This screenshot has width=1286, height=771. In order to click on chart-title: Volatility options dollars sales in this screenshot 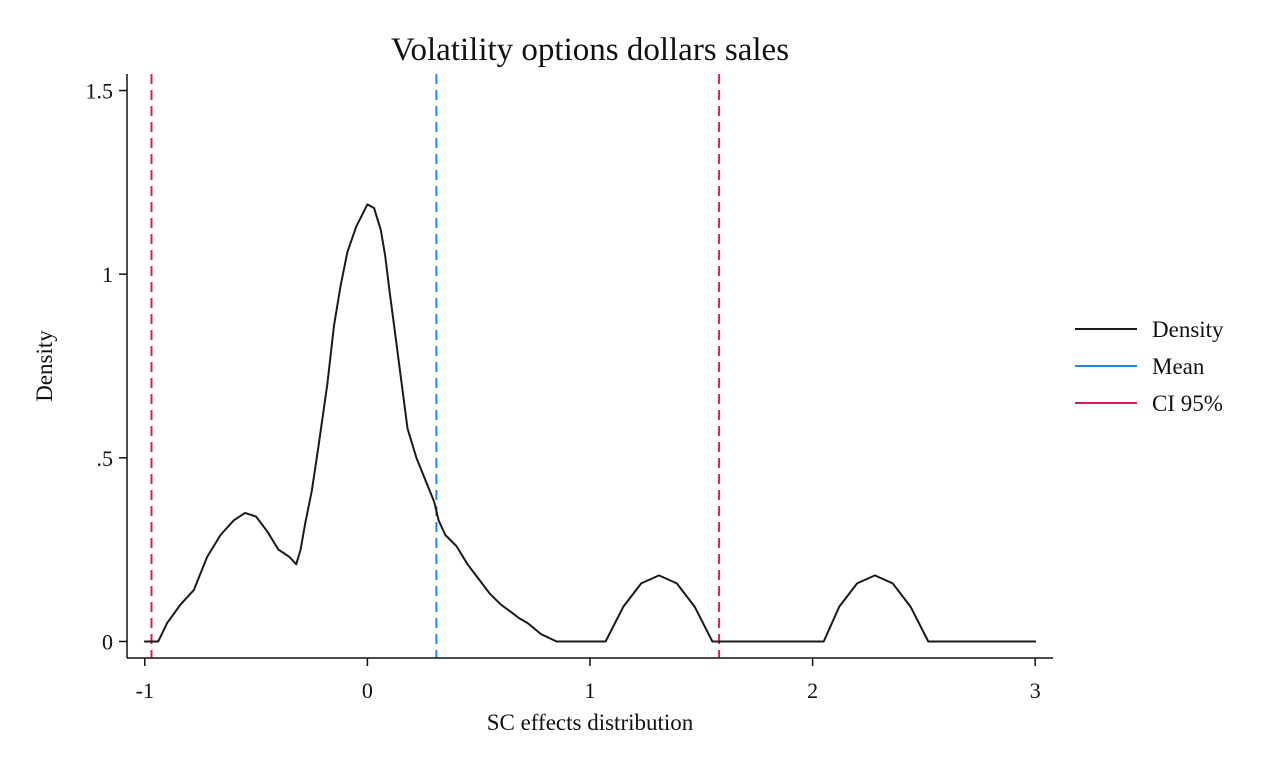, I will do `click(590, 50)`.